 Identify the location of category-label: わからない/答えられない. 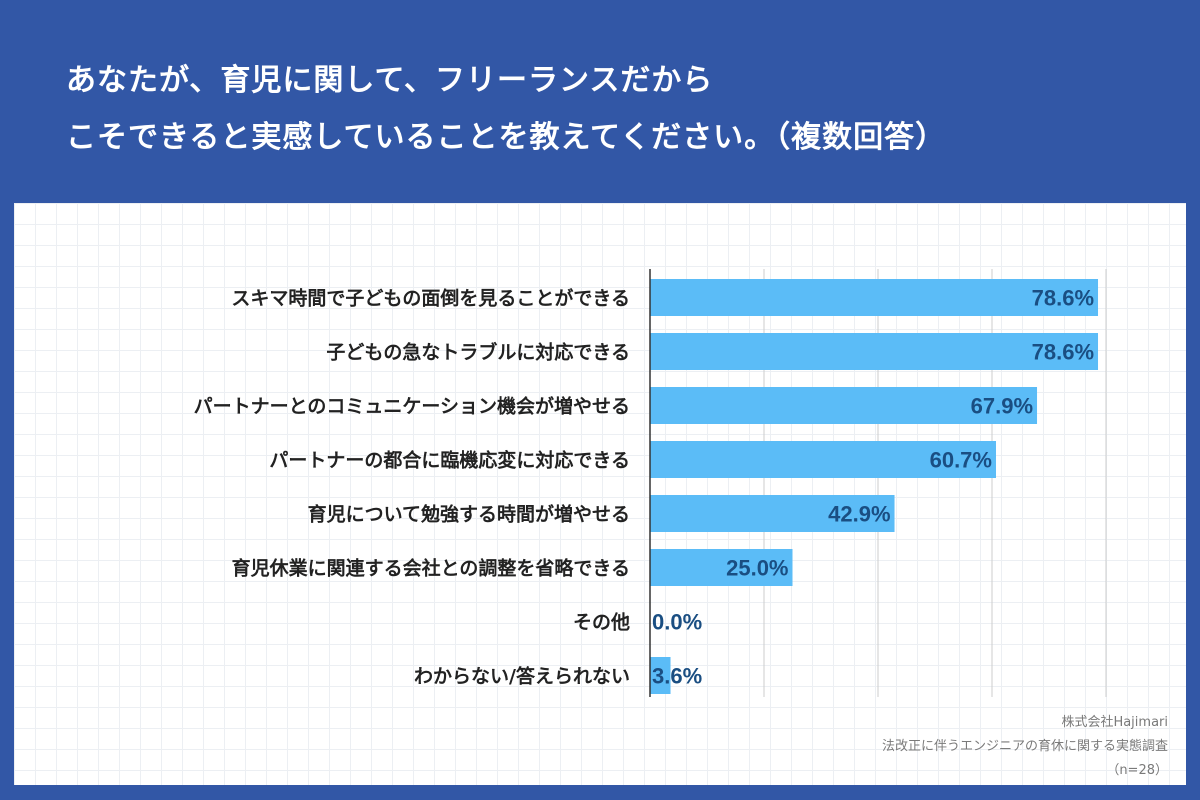
(522, 676).